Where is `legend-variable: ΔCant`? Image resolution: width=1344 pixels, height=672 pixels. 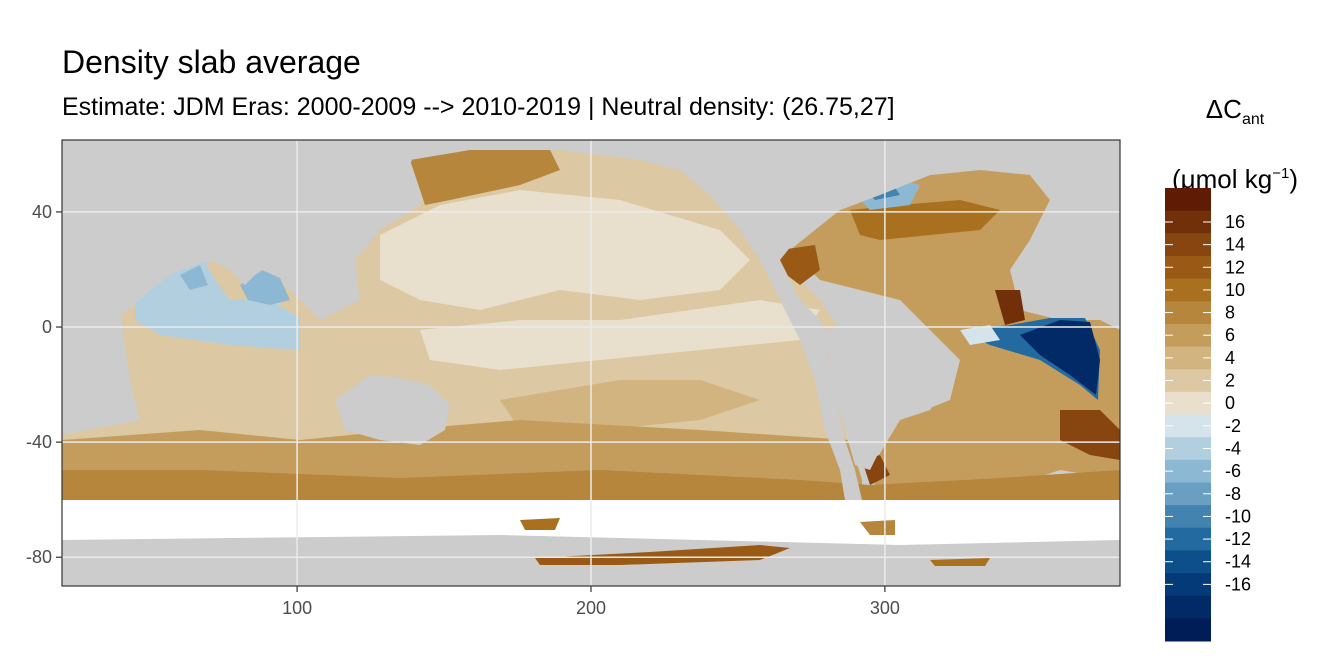
legend-variable: ΔCant is located at coordinates (1235, 111).